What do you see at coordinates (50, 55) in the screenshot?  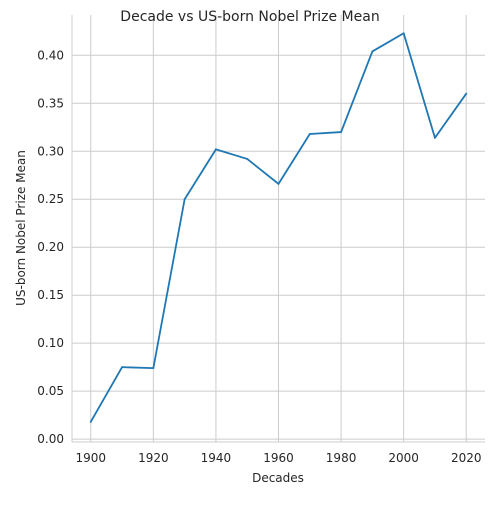 I see `y-tick-label: 0.40` at bounding box center [50, 55].